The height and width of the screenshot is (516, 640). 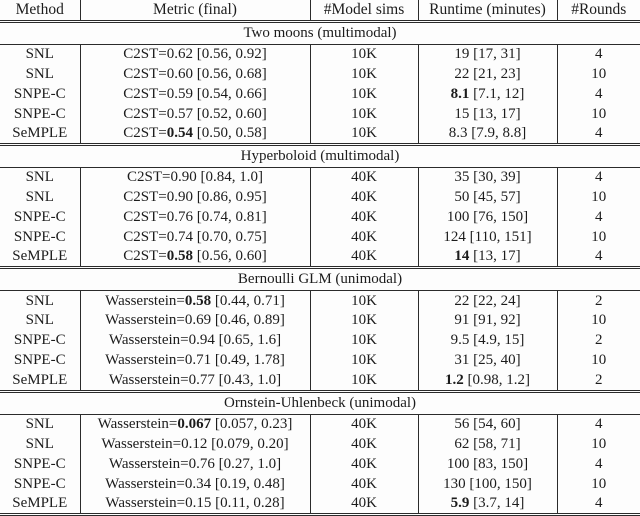 I want to click on runtime-value: 19, so click(x=462, y=53).